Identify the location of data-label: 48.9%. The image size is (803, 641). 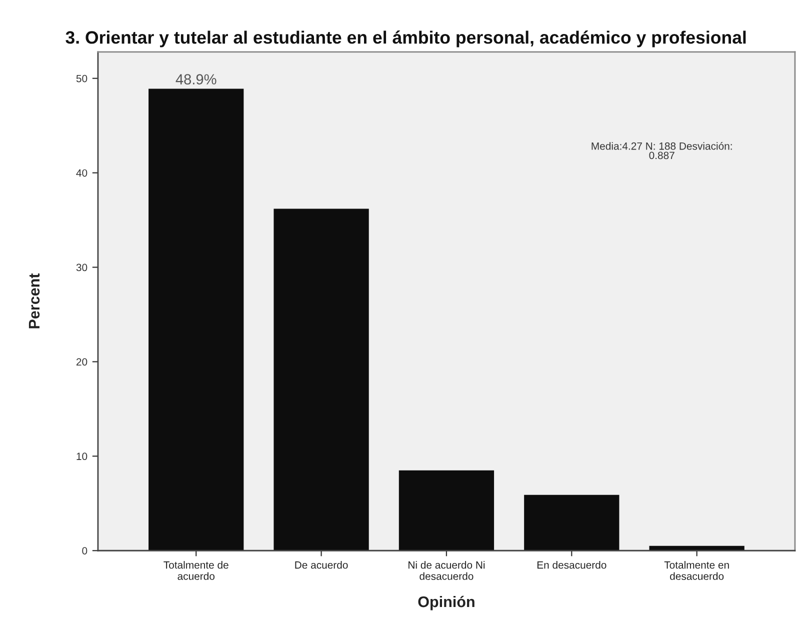
(196, 79).